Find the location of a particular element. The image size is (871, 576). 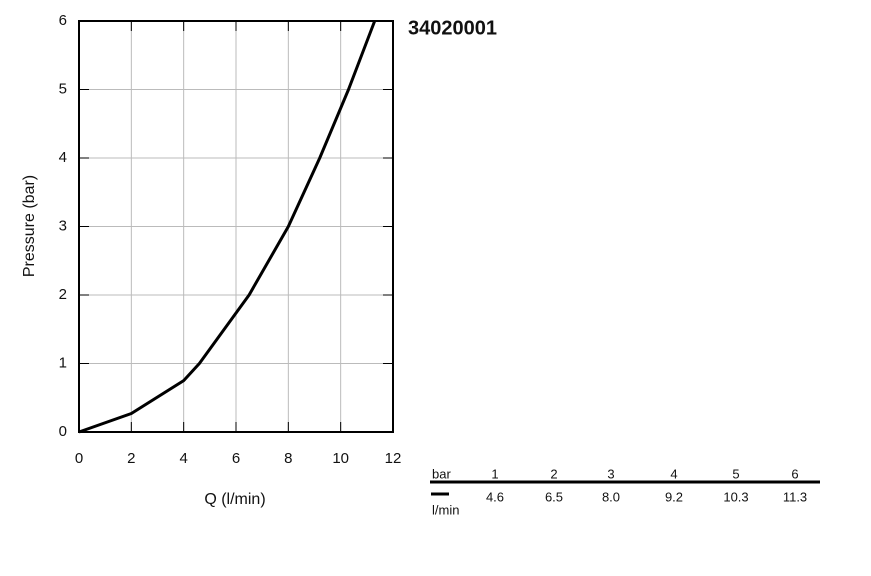

y-tick-label: 1 is located at coordinates (63, 362).